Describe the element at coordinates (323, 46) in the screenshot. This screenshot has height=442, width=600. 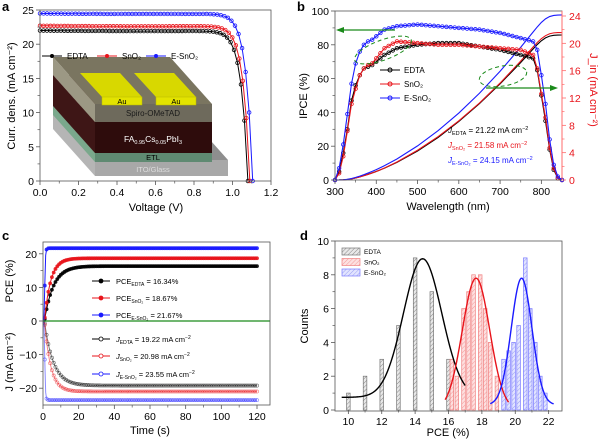
I see `y-tick-label: 80` at that location.